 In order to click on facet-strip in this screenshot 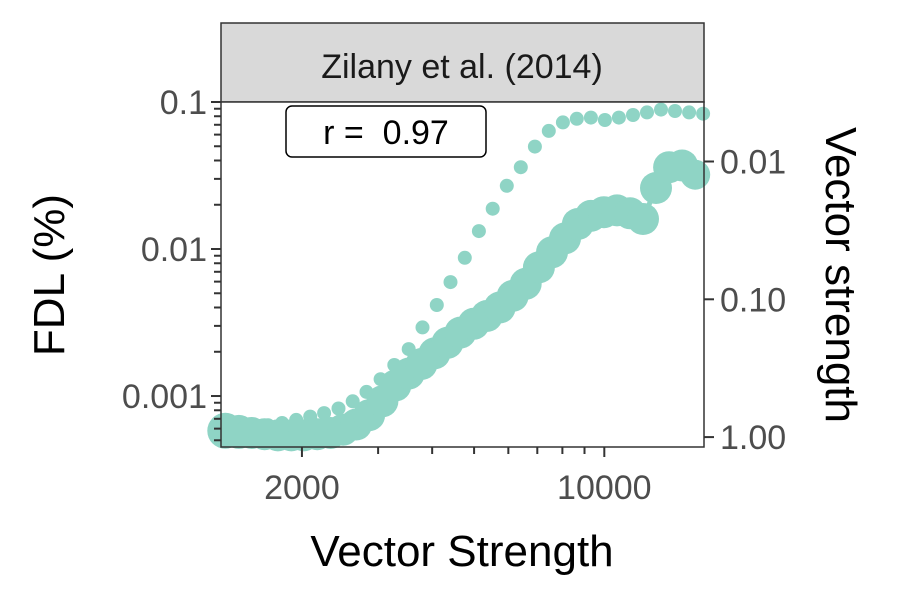, I will do `click(462, 62)`.